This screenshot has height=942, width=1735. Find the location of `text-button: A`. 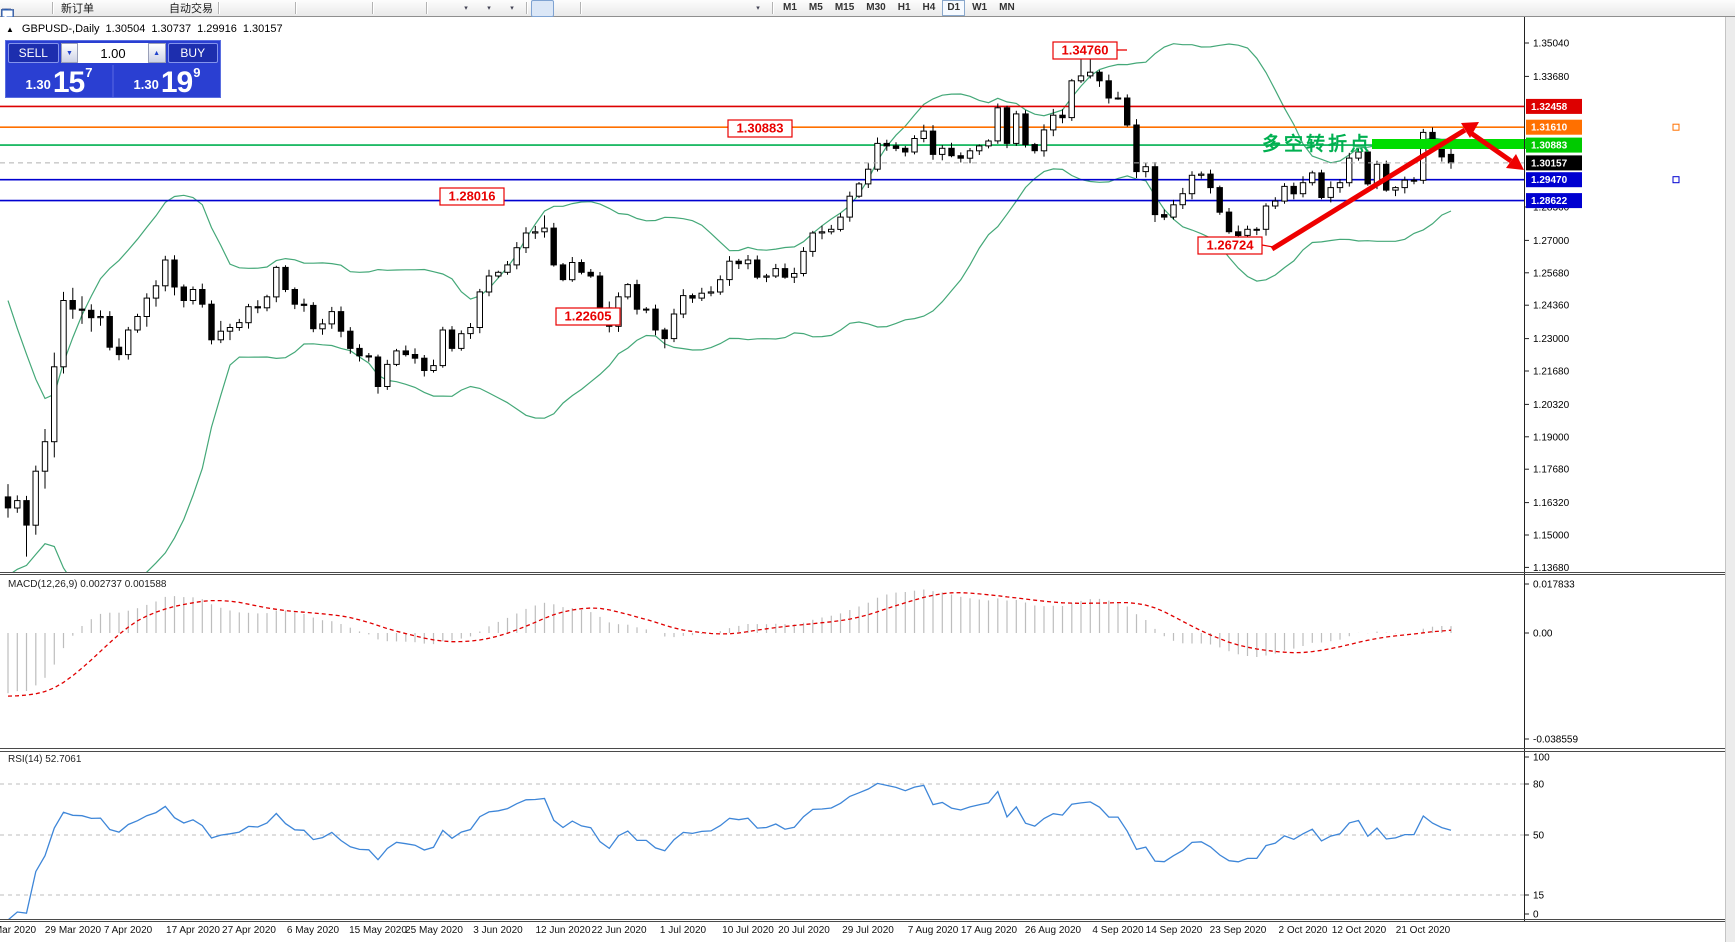

text-button: A is located at coordinates (363, 11).